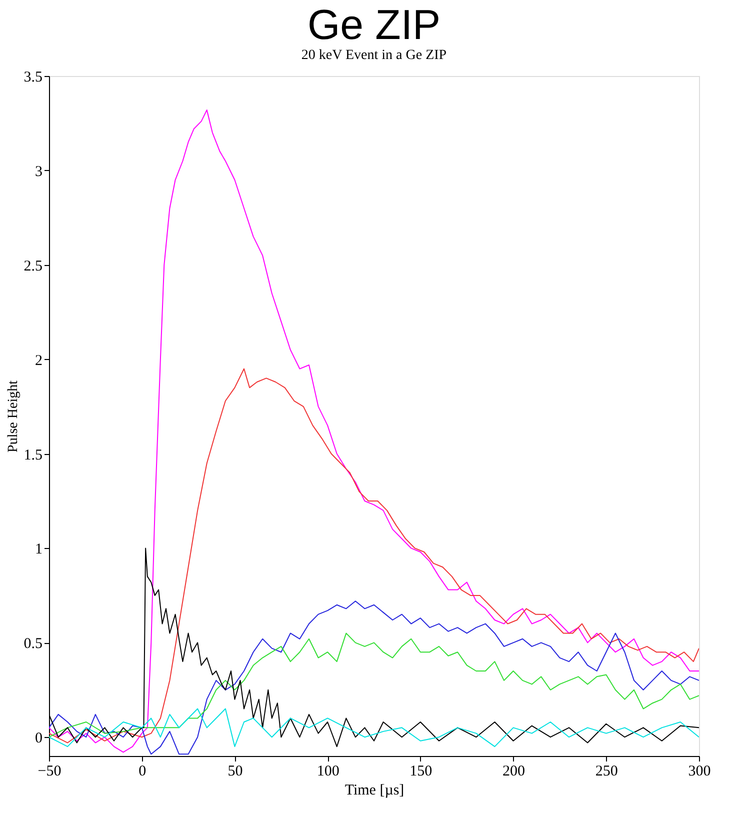 The width and height of the screenshot is (740, 819). Describe the element at coordinates (50, 772) in the screenshot. I see `x-tick-label: −50` at that location.